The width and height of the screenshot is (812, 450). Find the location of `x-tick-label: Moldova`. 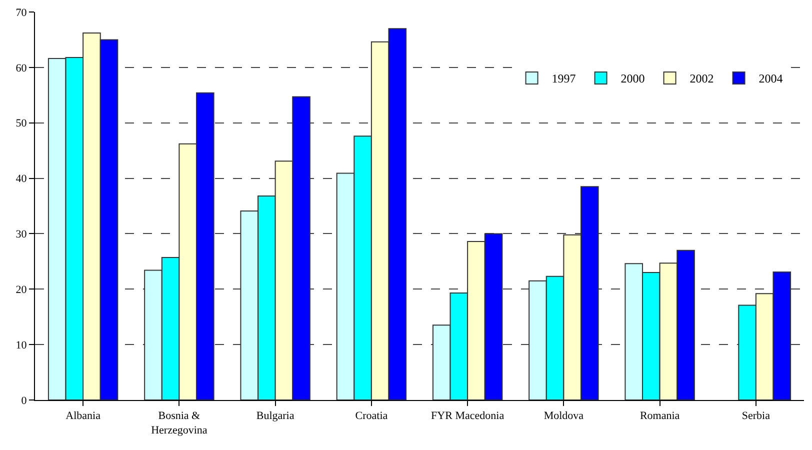

x-tick-label: Moldova is located at coordinates (564, 416).